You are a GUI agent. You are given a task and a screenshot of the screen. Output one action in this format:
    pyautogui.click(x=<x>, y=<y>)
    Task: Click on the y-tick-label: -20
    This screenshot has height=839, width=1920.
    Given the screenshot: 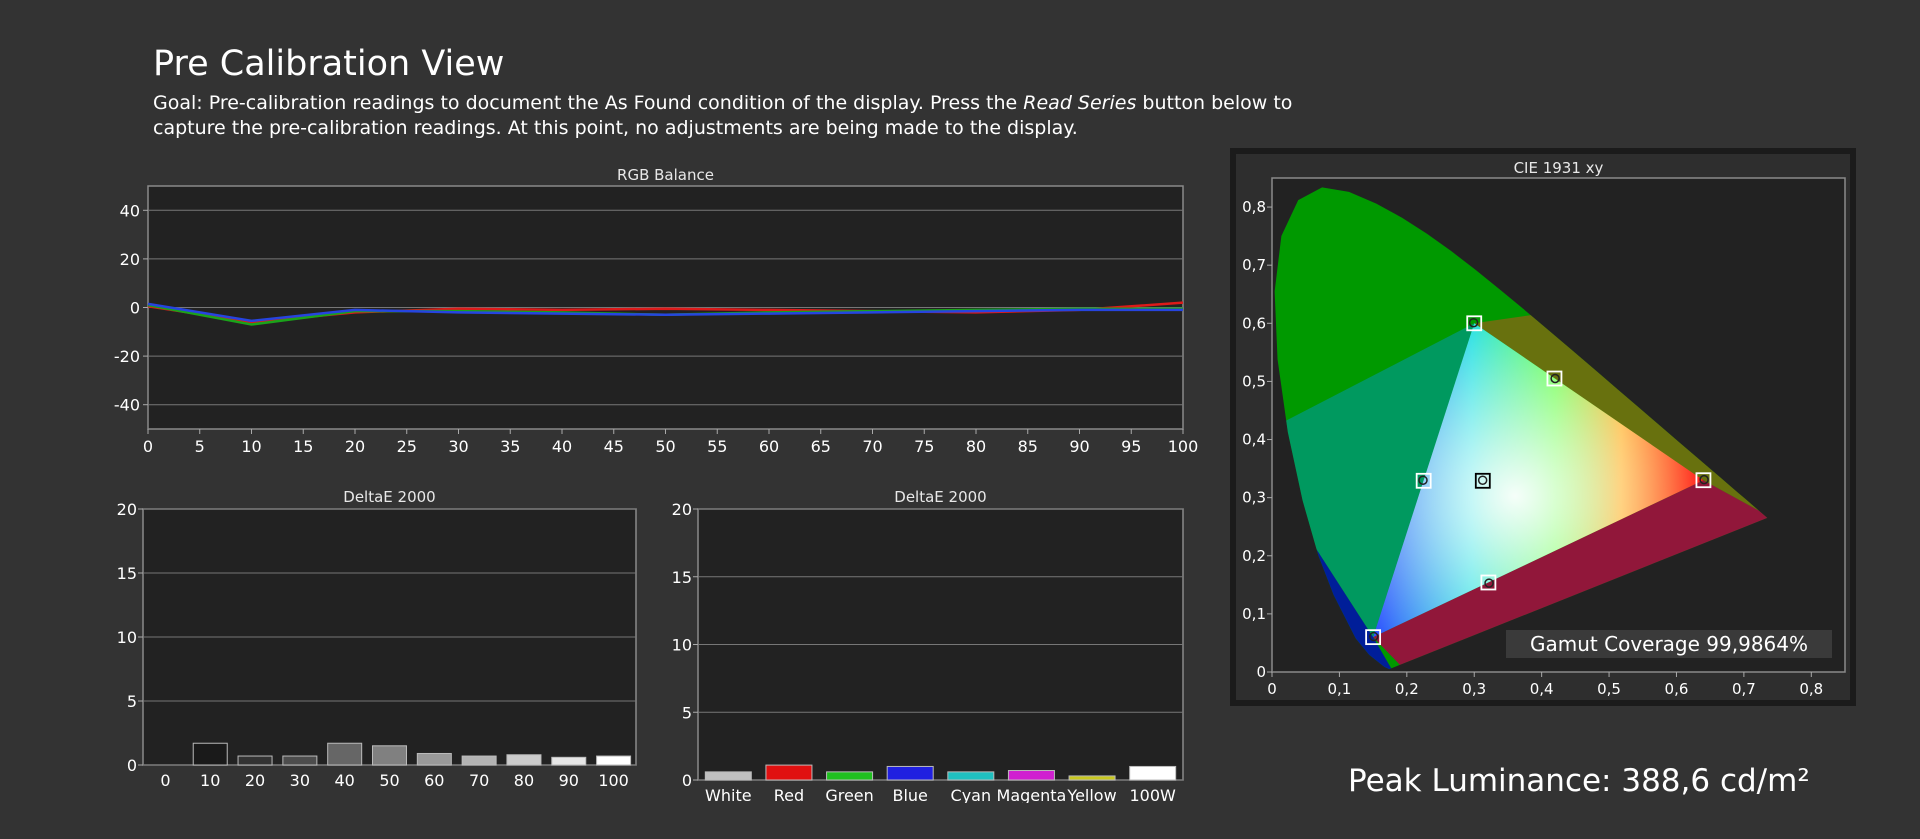 What is the action you would take?
    pyautogui.click(x=127, y=356)
    